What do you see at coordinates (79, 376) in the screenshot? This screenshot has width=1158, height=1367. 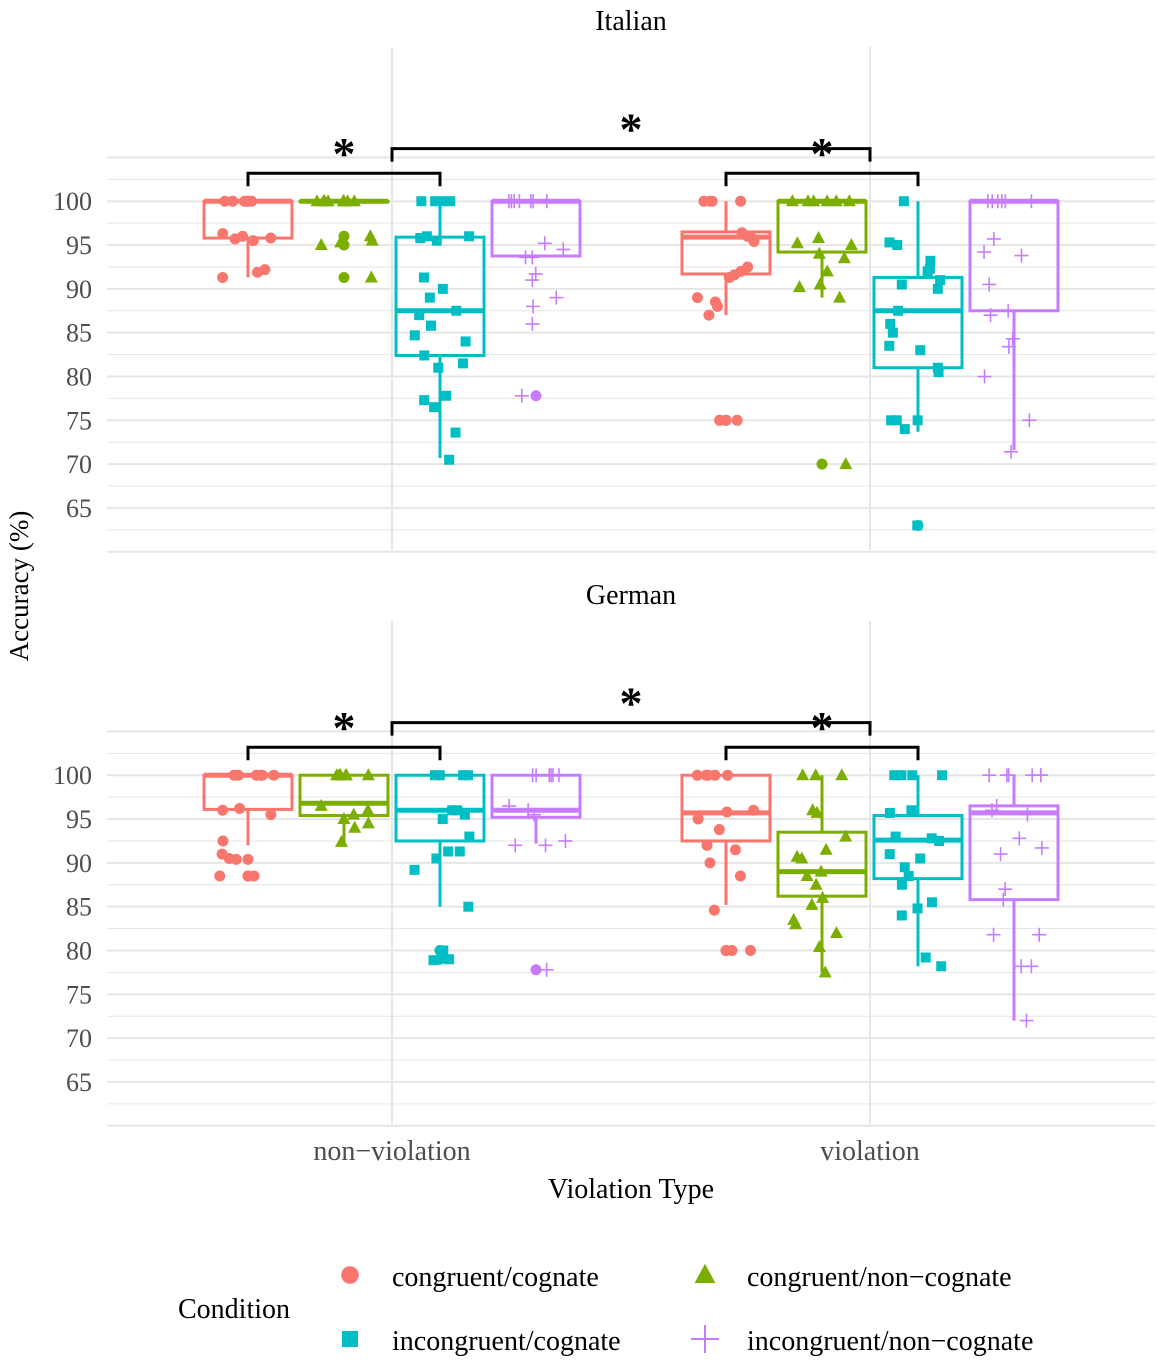 I see `y-tick-label: 80` at bounding box center [79, 376].